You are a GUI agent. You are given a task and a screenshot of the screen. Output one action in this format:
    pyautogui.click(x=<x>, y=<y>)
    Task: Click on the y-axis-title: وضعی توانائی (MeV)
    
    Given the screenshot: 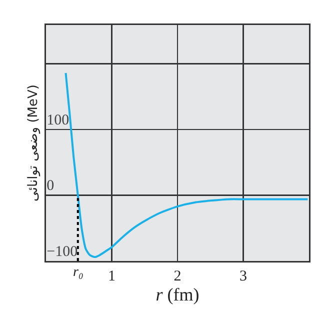 What is the action you would take?
    pyautogui.click(x=33, y=143)
    